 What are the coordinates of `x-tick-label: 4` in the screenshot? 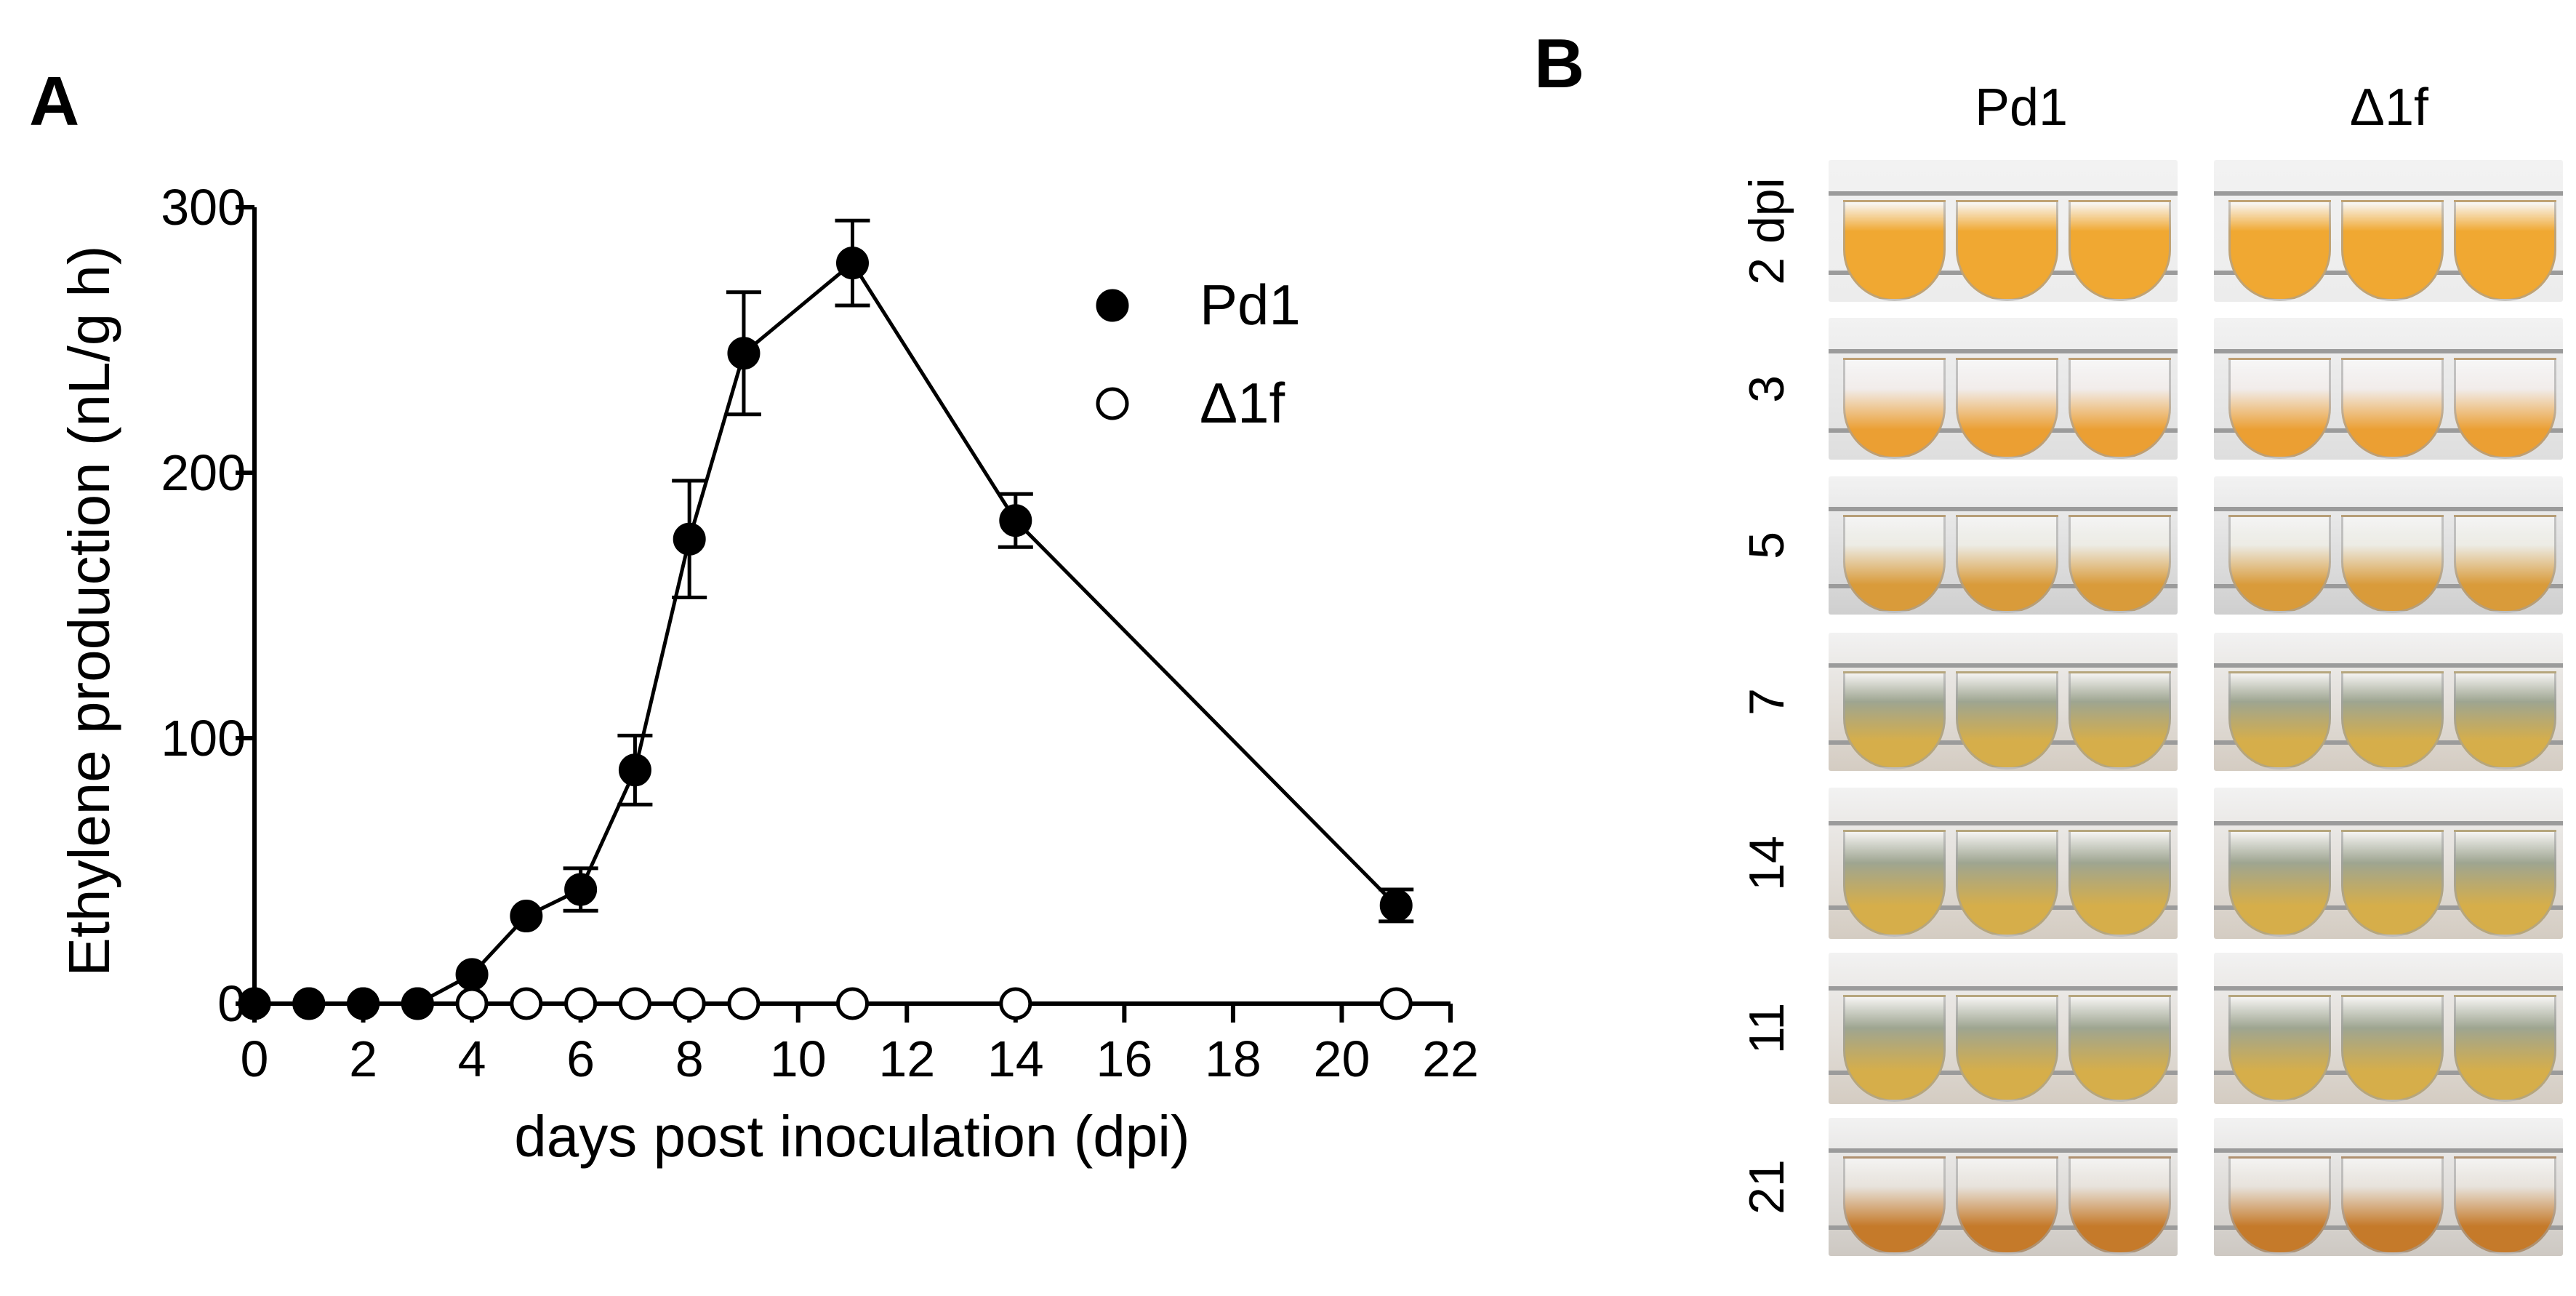 It's located at (472, 1059).